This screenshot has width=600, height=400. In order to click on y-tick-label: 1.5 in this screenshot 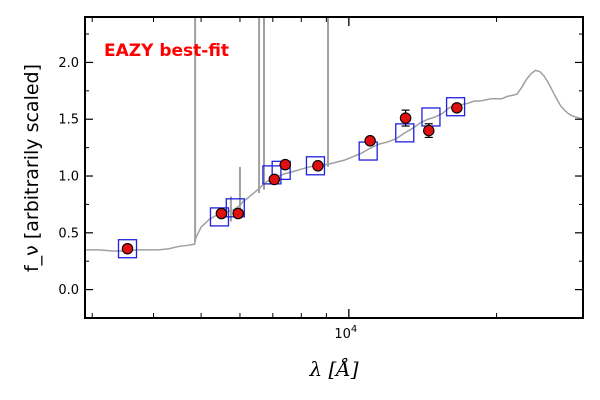, I will do `click(68, 120)`.